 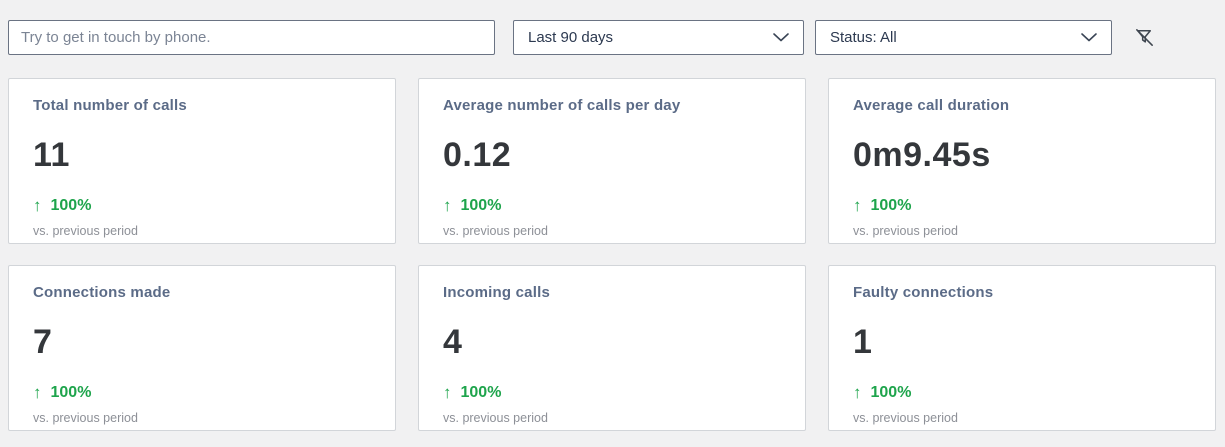 What do you see at coordinates (477, 155) in the screenshot?
I see `stat-card-value: 0.12` at bounding box center [477, 155].